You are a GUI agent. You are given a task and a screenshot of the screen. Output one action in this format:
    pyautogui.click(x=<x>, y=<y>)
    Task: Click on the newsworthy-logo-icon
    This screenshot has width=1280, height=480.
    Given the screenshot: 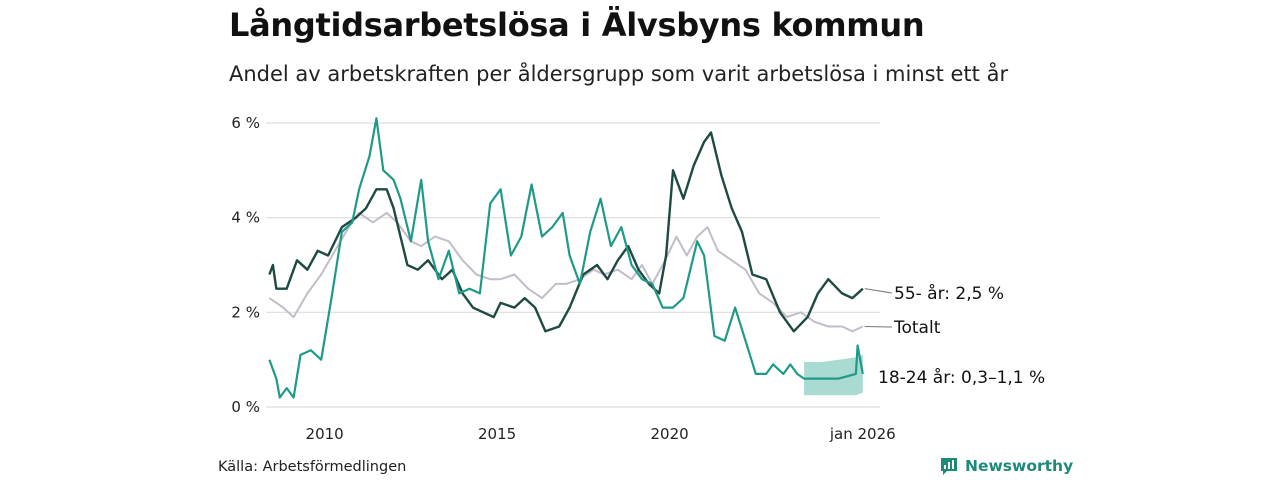 What is the action you would take?
    pyautogui.click(x=949, y=466)
    